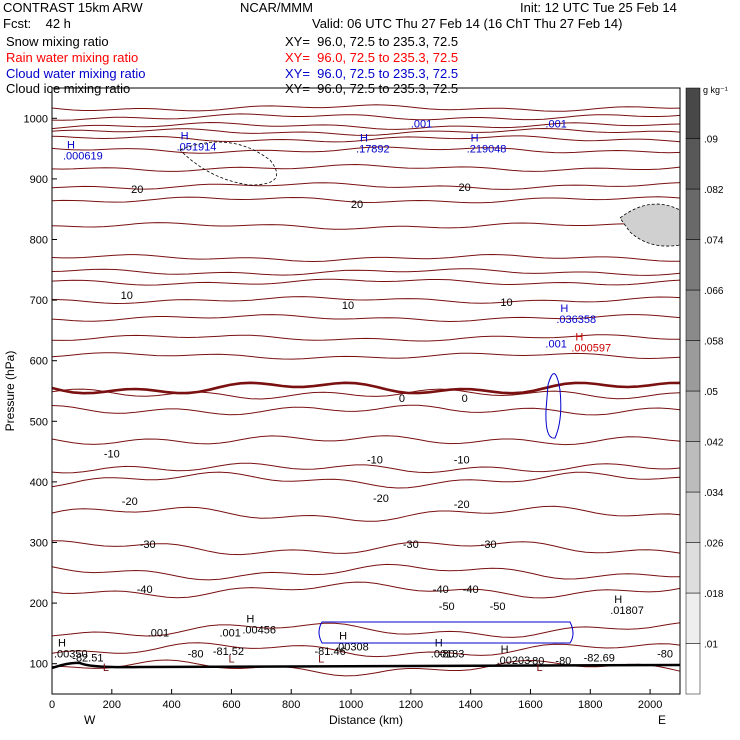  I want to click on colorbar-tick-label: .018, so click(714, 594).